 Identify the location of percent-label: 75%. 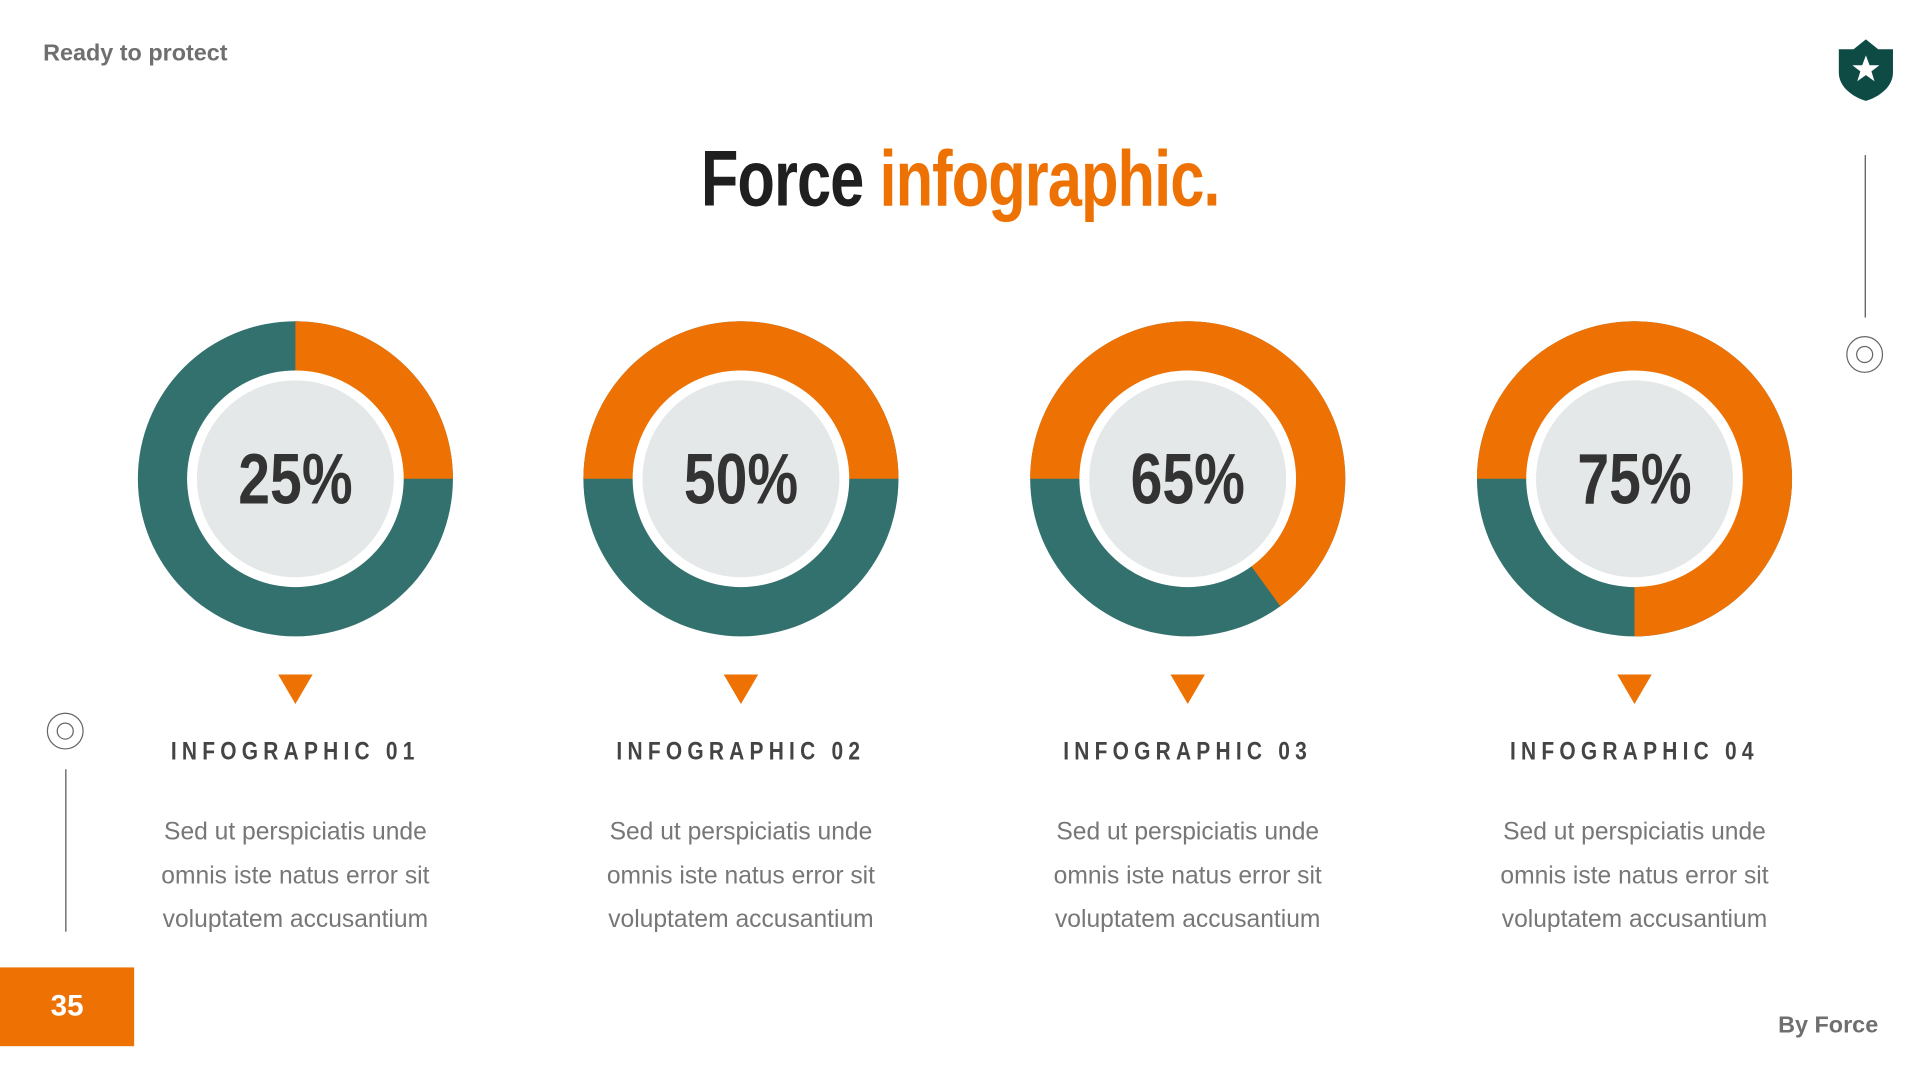
(1634, 479).